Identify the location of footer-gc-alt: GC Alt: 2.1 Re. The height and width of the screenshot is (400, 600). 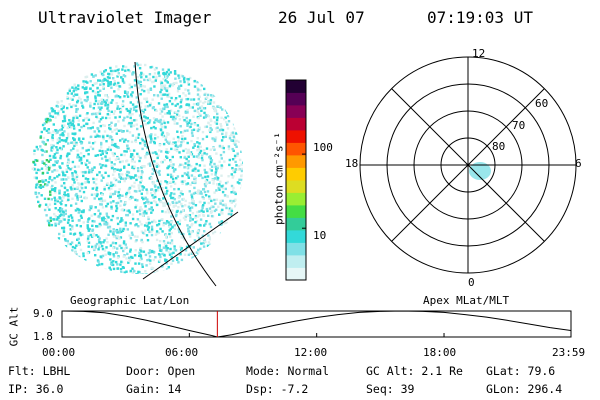
(414, 371).